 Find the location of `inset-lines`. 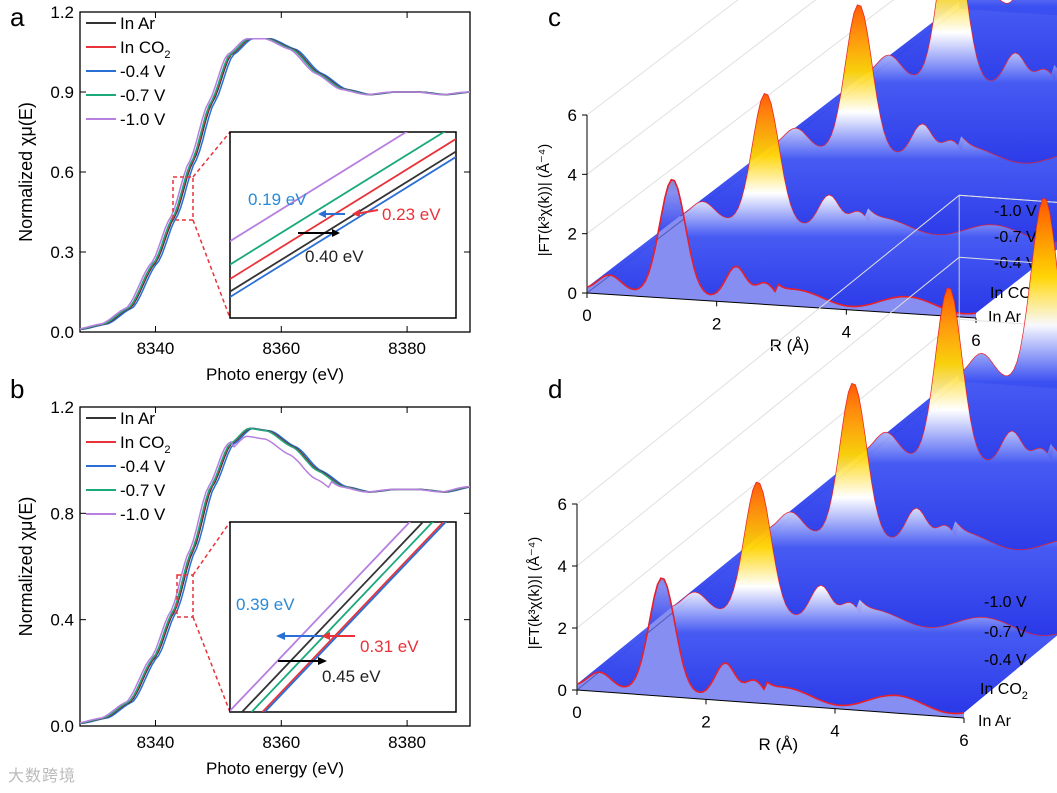

inset-lines is located at coordinates (338, 617).